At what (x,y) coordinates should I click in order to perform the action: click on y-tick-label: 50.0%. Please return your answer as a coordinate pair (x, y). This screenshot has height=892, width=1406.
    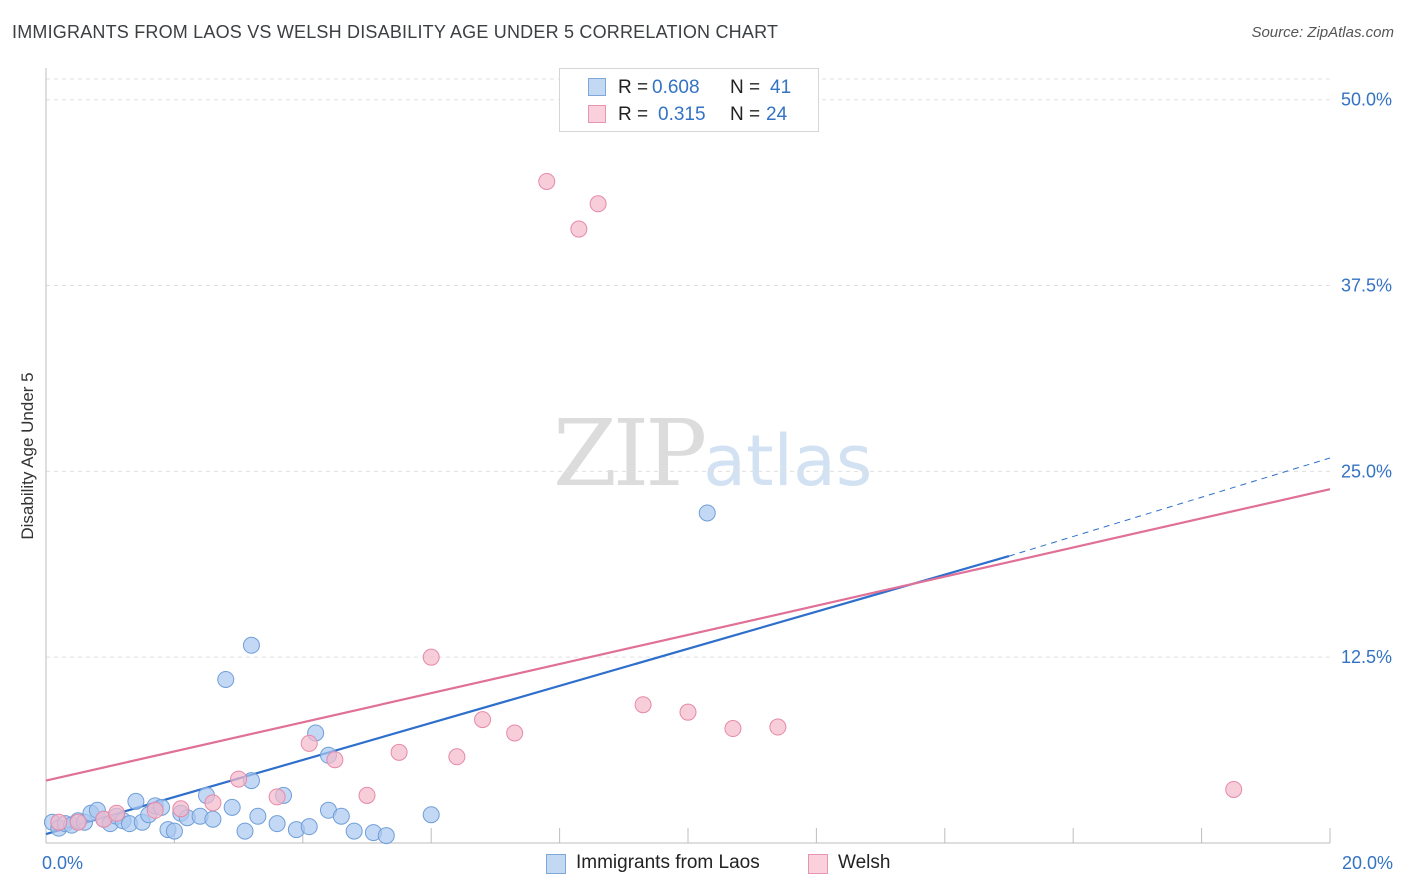
    Looking at the image, I should click on (1366, 100).